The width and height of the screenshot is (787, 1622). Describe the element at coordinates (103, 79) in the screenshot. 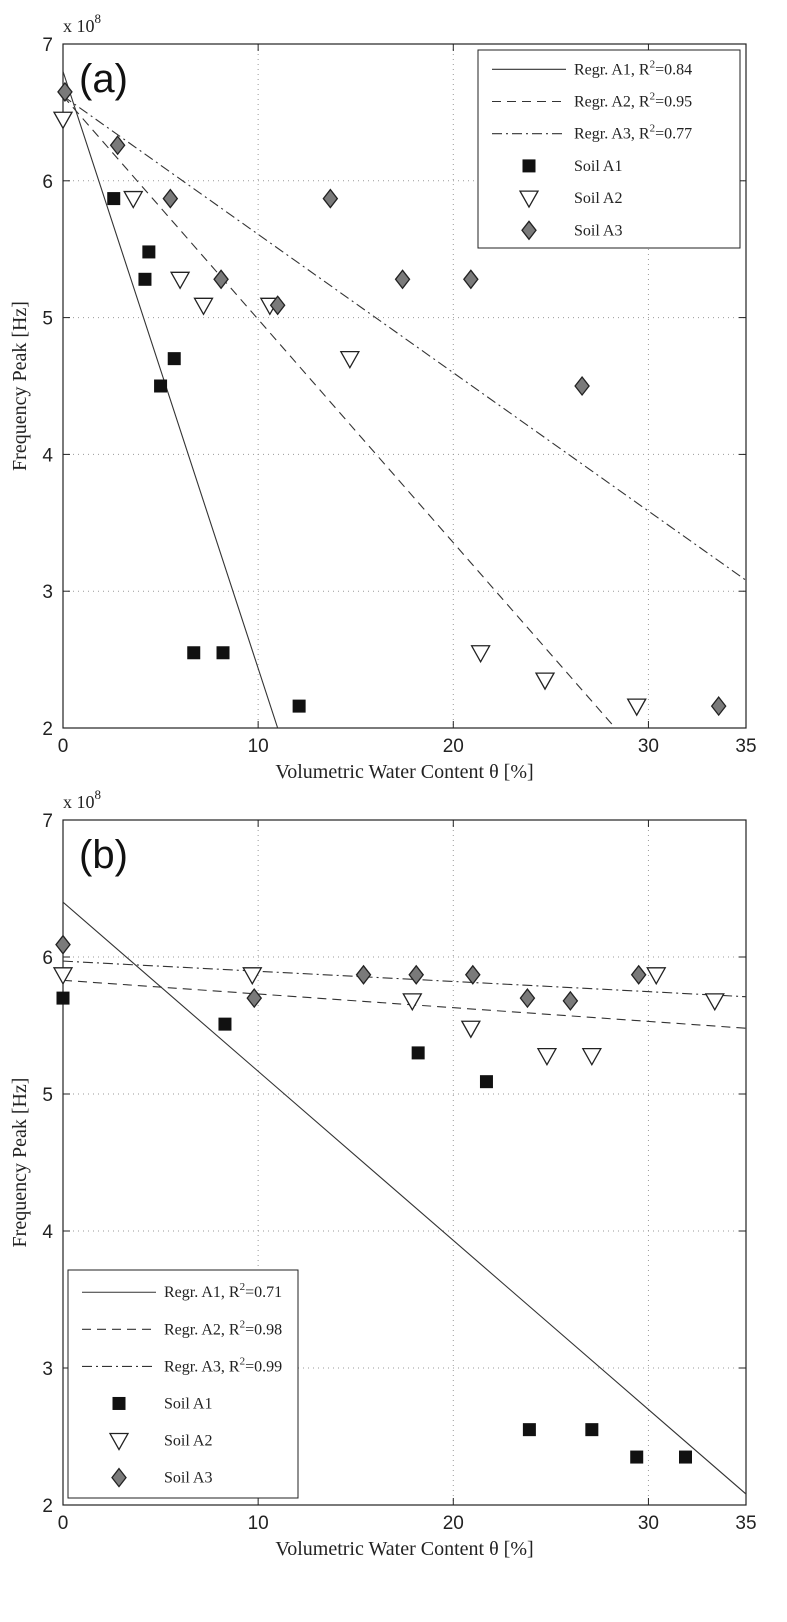

I see `panel-label: (a)` at that location.